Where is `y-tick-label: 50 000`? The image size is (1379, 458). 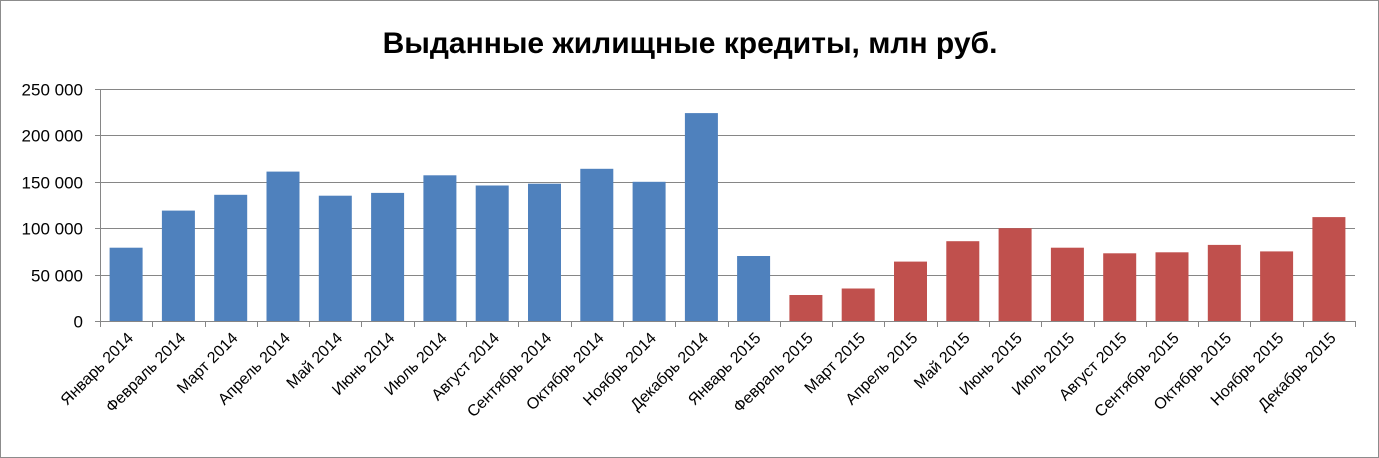 y-tick-label: 50 000 is located at coordinates (57, 276).